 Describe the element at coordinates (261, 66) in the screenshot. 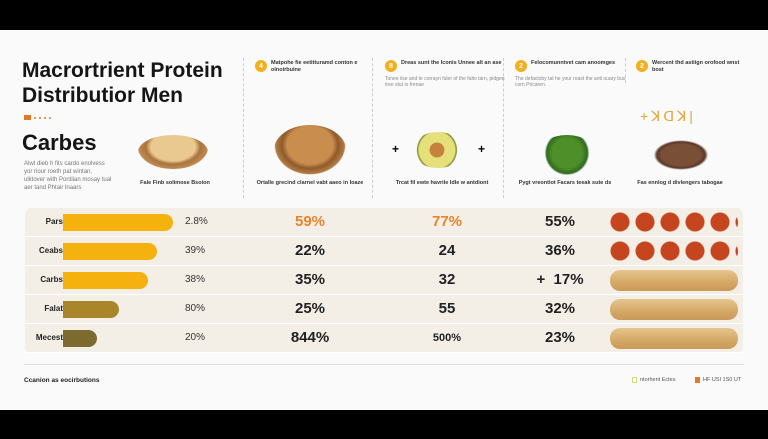

I see `step-number-badge: 4` at that location.